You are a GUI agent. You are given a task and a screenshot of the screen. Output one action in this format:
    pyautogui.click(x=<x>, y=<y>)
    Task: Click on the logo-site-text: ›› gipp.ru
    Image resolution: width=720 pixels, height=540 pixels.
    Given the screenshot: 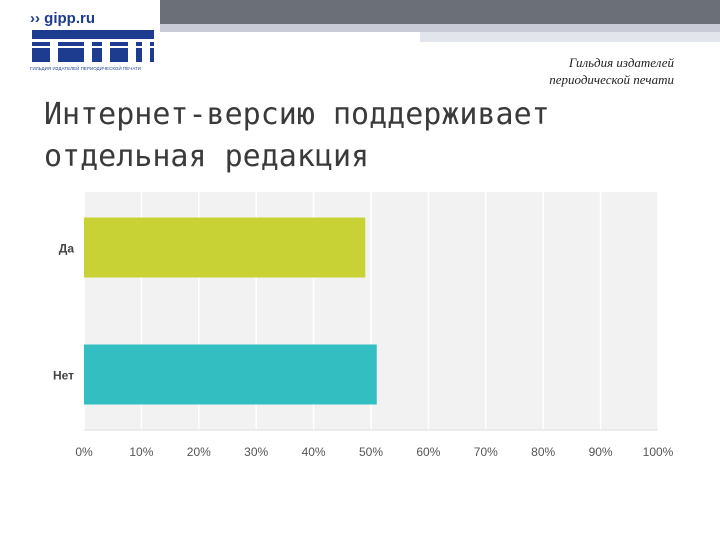 What is the action you would take?
    pyautogui.click(x=62, y=18)
    